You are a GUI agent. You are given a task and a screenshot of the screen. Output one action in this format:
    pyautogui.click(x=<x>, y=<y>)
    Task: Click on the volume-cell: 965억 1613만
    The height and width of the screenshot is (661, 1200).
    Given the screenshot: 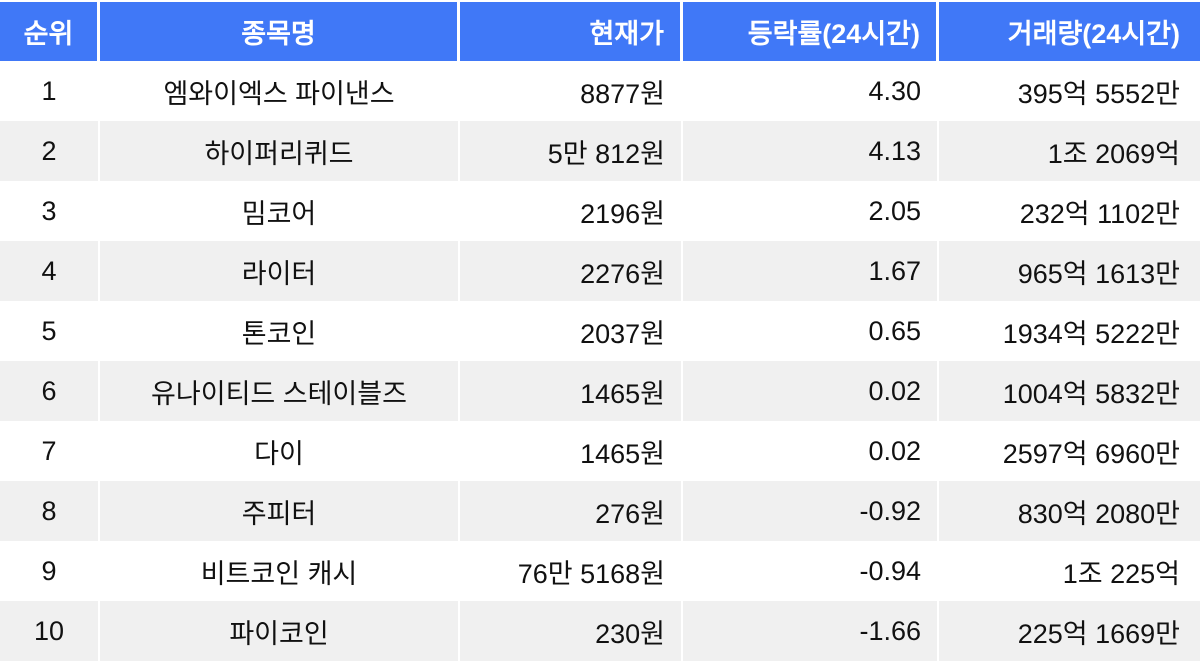 What is the action you would take?
    pyautogui.click(x=1098, y=273)
    